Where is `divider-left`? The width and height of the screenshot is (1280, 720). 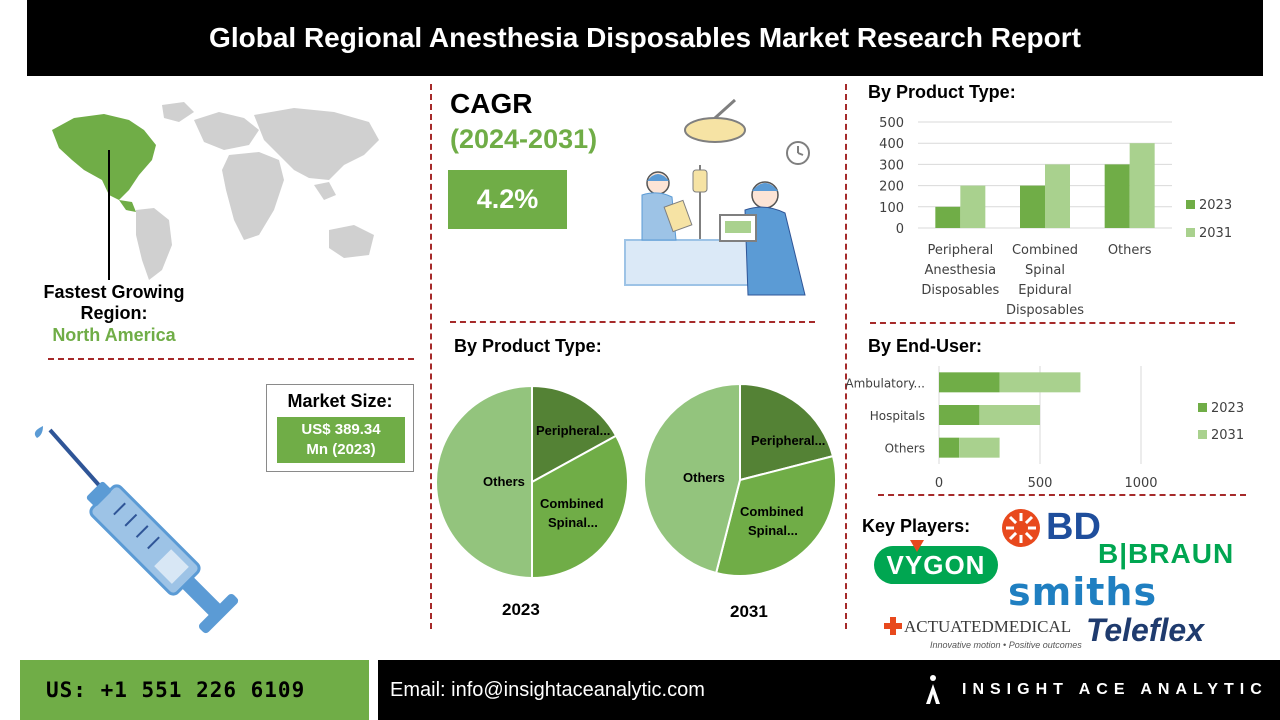 divider-left is located at coordinates (231, 359).